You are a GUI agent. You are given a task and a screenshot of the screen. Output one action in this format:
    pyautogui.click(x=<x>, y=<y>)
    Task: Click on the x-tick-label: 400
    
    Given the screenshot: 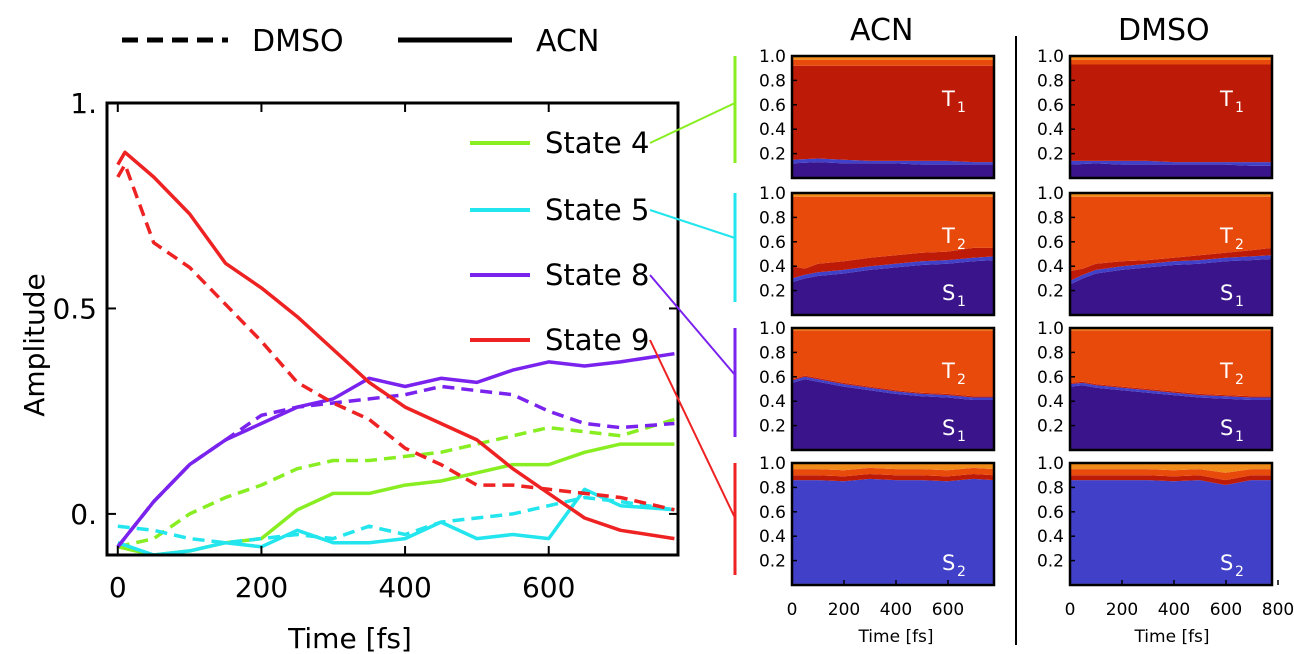 What is the action you would take?
    pyautogui.click(x=404, y=587)
    